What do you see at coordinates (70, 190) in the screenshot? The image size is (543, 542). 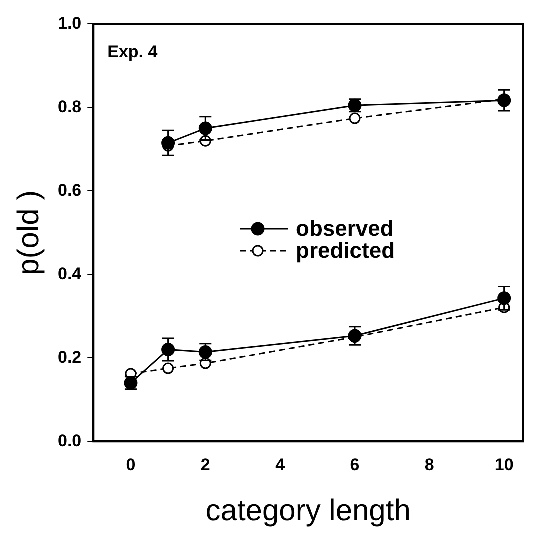 I see `y-tick-label: 0.6` at bounding box center [70, 190].